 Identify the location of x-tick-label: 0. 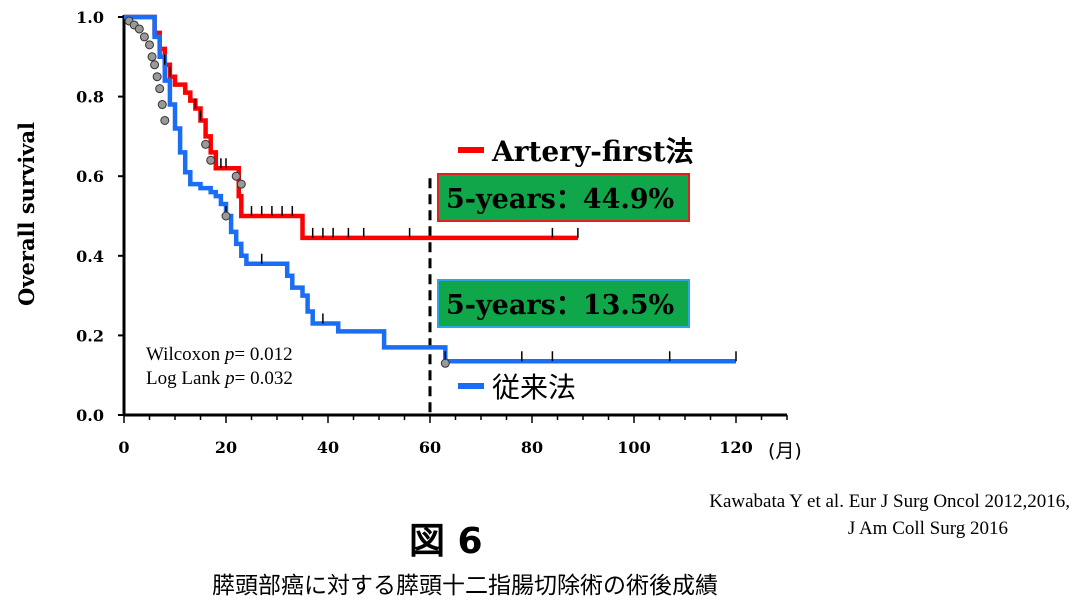
(123, 447).